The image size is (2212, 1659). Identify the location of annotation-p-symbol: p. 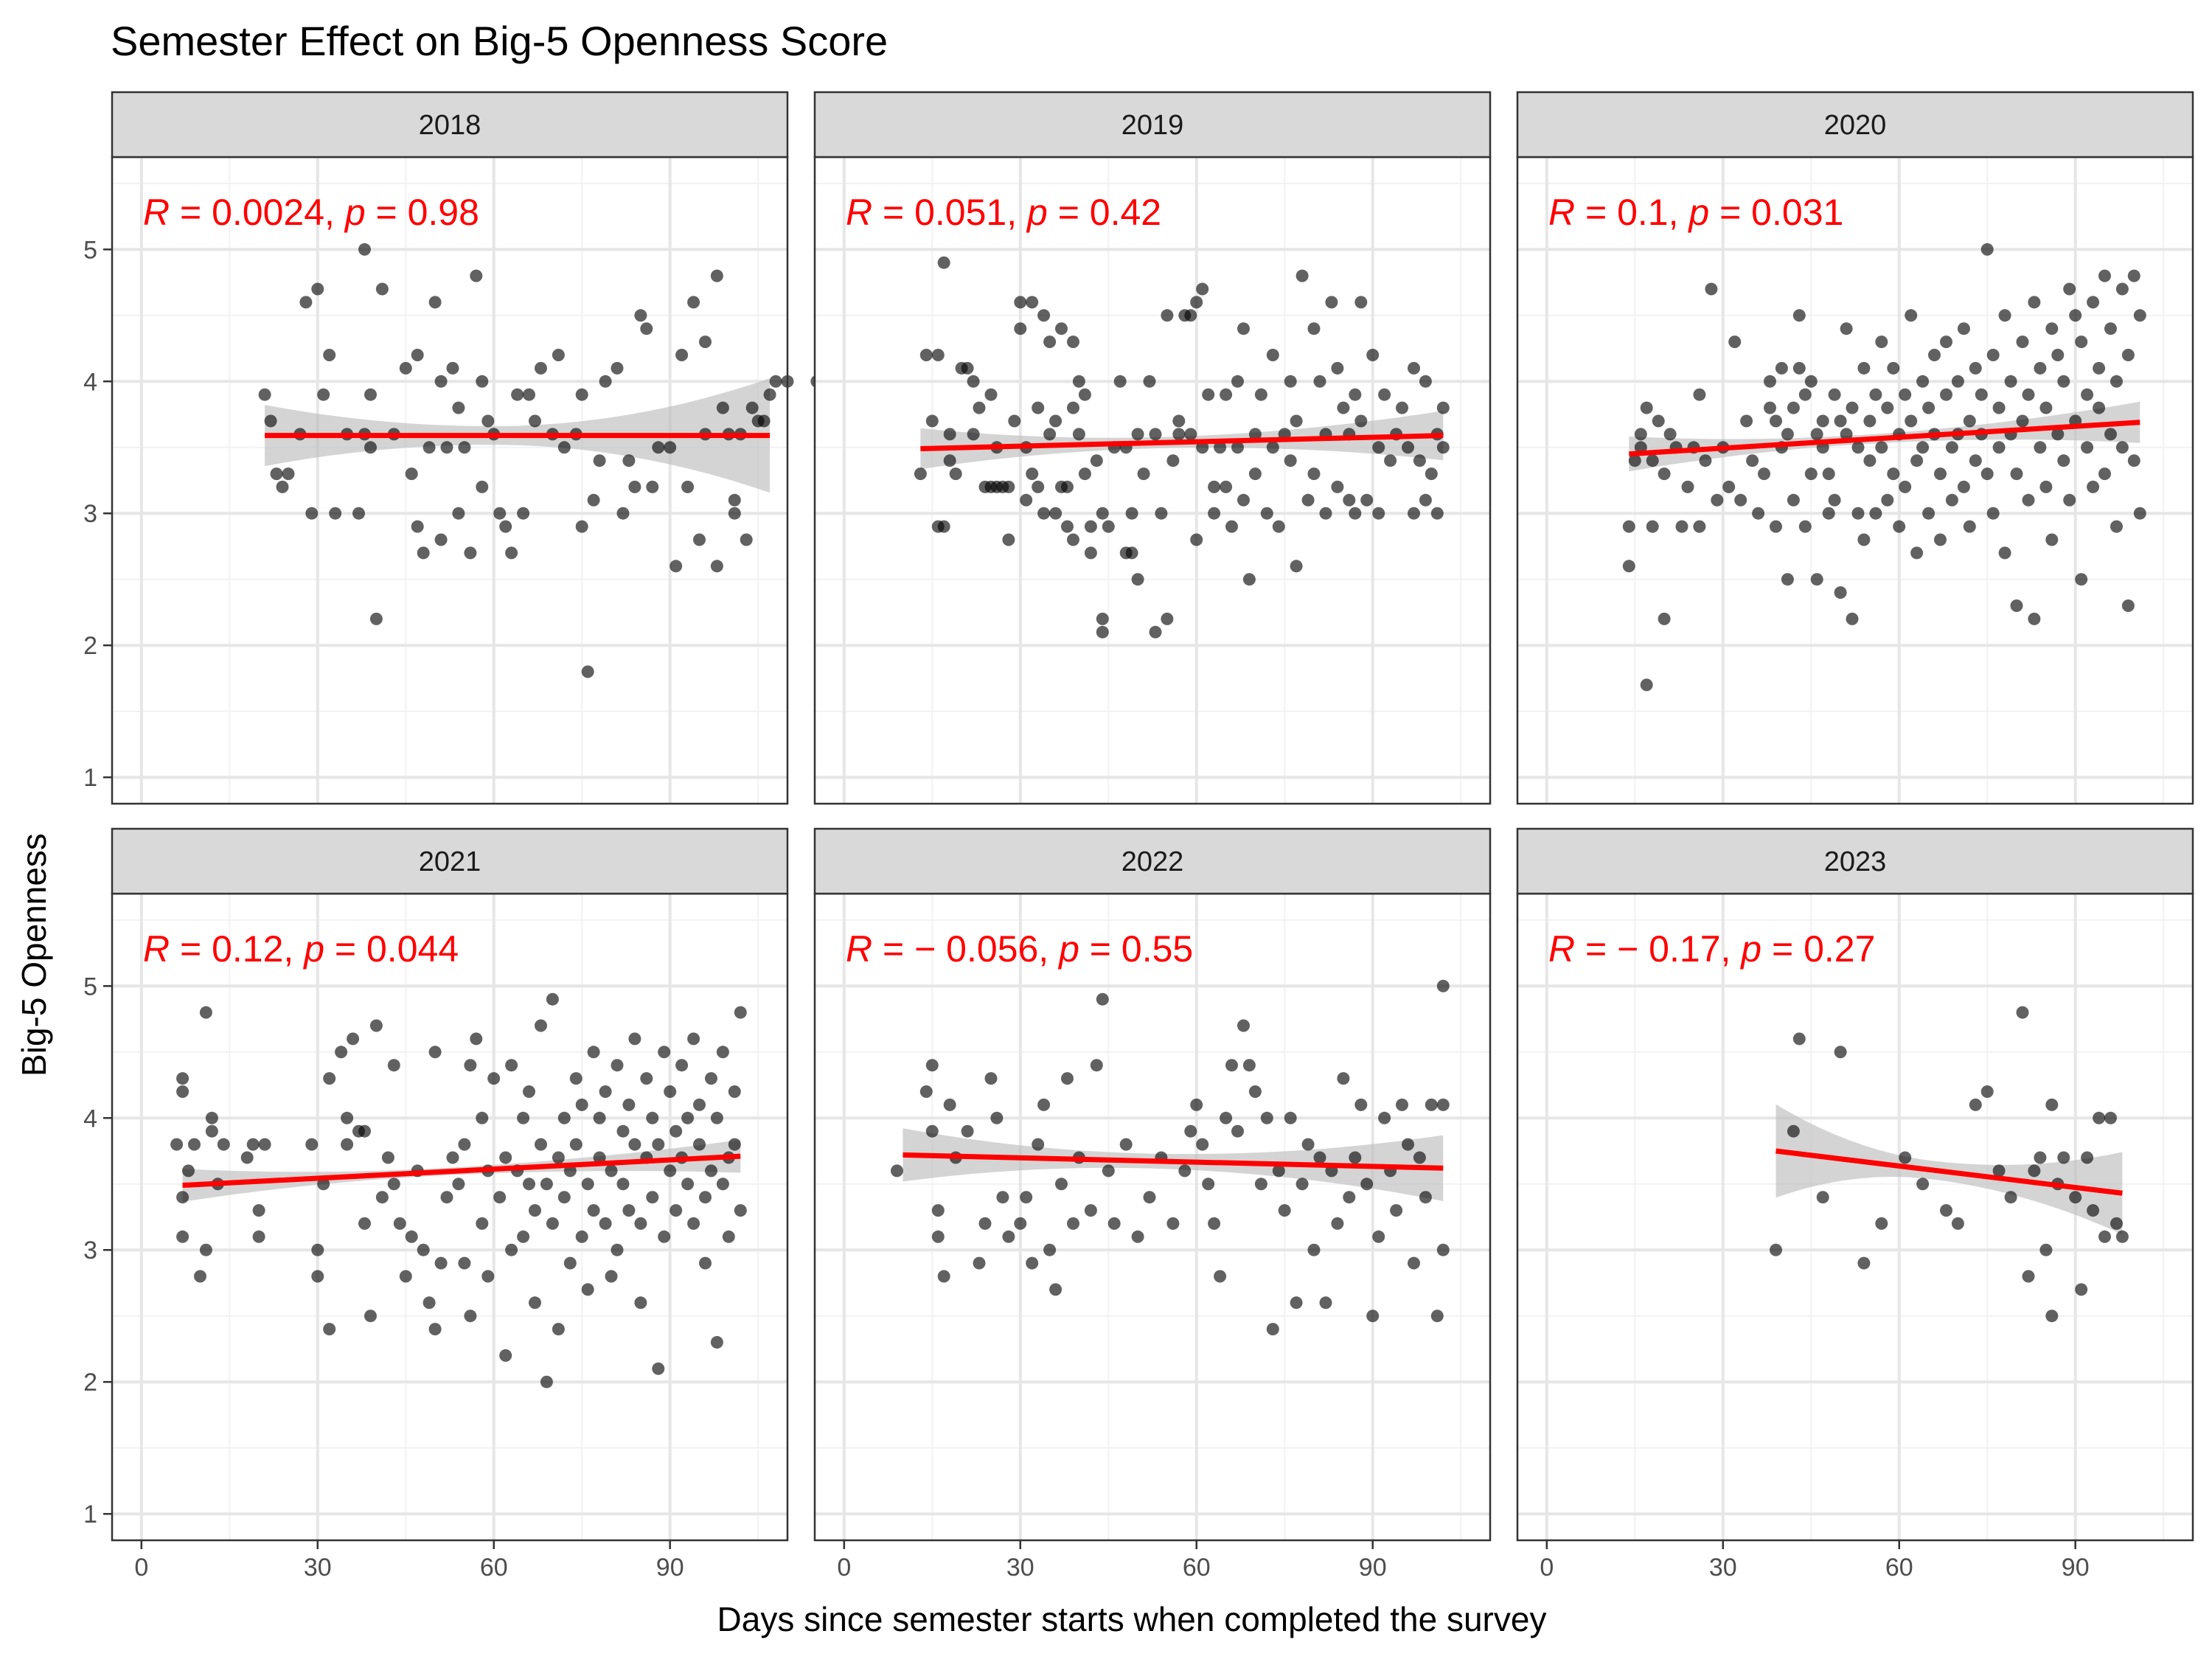
(313, 949).